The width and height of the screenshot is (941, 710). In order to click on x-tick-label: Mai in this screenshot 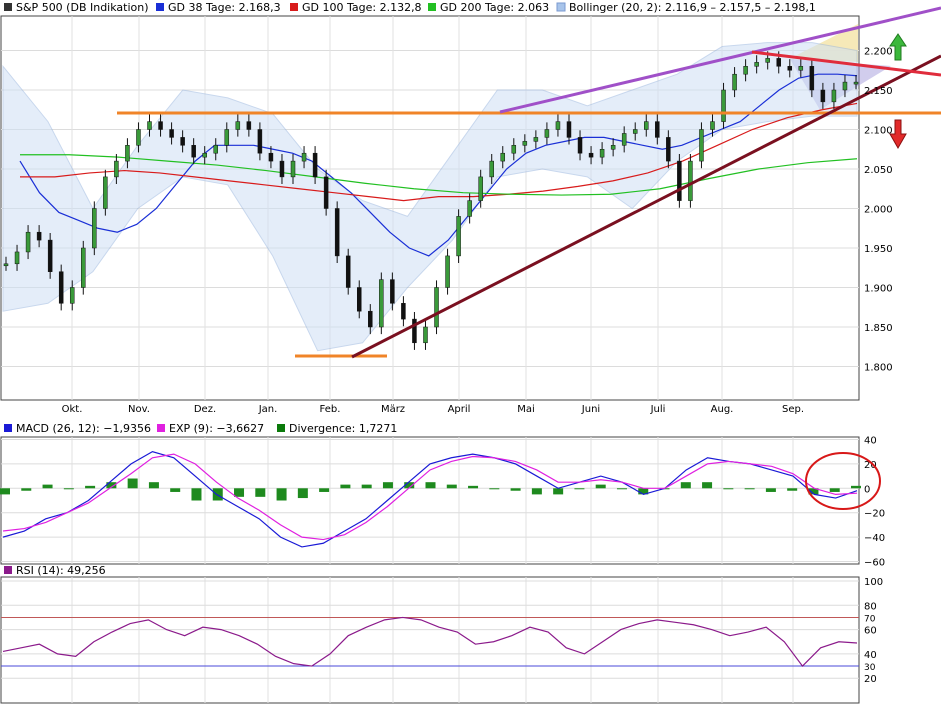, I will do `click(526, 409)`.